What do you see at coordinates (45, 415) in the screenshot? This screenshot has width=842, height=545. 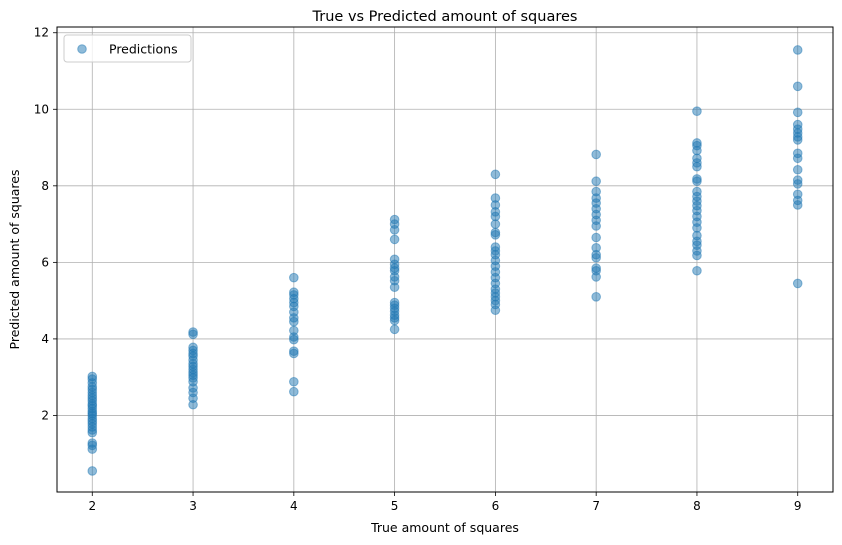 I see `y-tick-label: 2` at bounding box center [45, 415].